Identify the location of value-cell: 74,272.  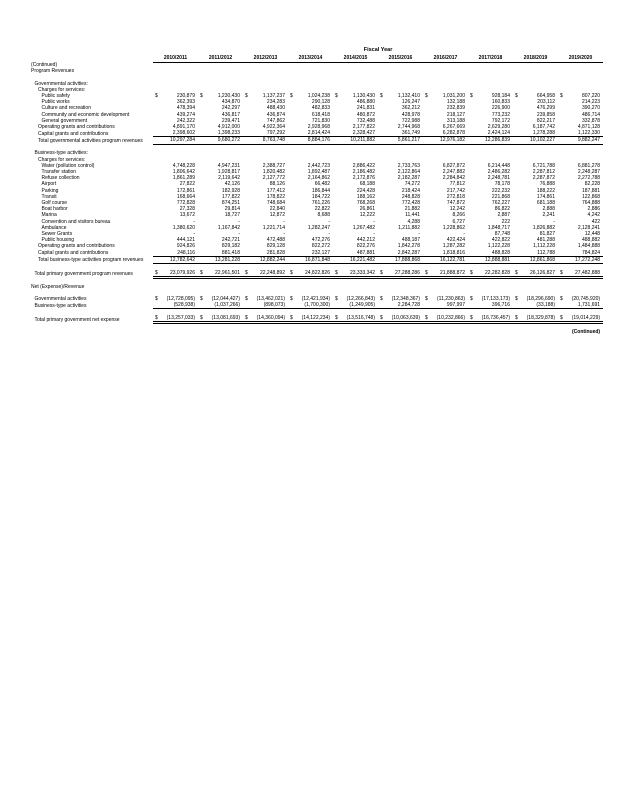
(400, 184).